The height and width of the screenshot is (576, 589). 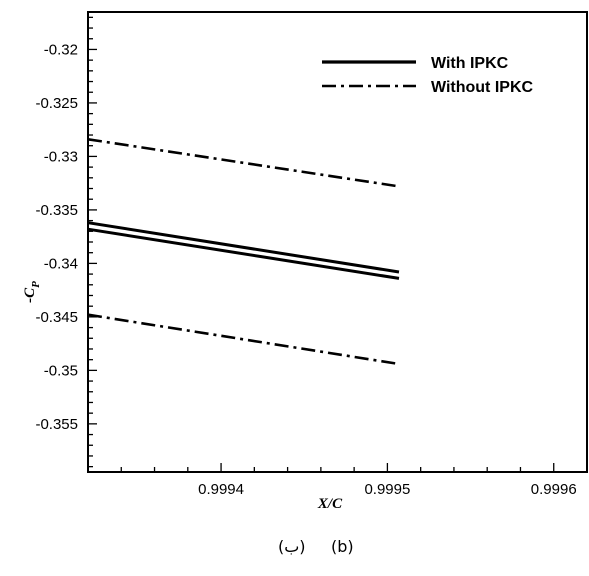 What do you see at coordinates (56, 210) in the screenshot?
I see `y-tick-label: -0.335` at bounding box center [56, 210].